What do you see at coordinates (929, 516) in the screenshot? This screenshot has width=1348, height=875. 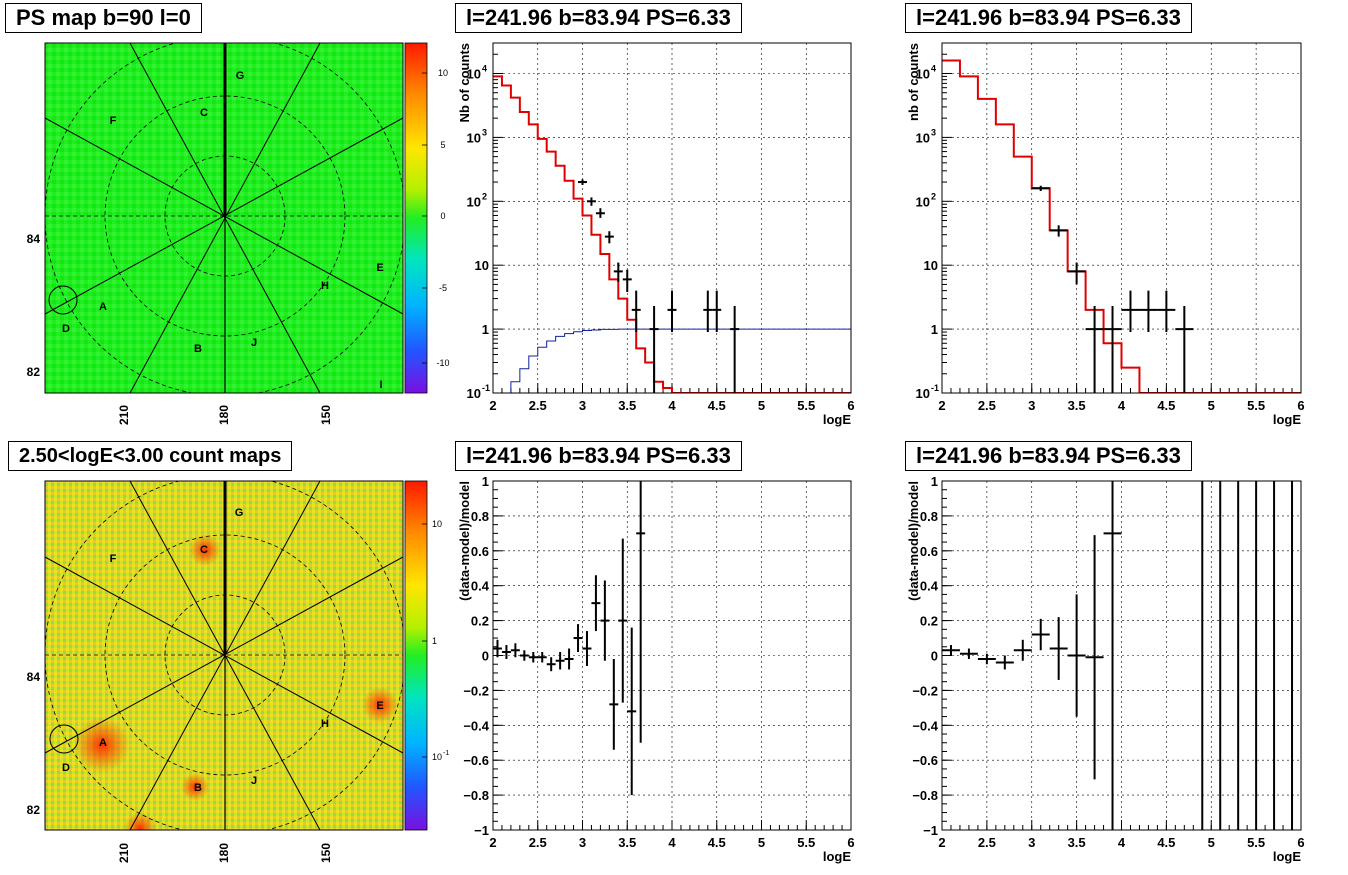 I see `y-tick-label: 0.8` at bounding box center [929, 516].